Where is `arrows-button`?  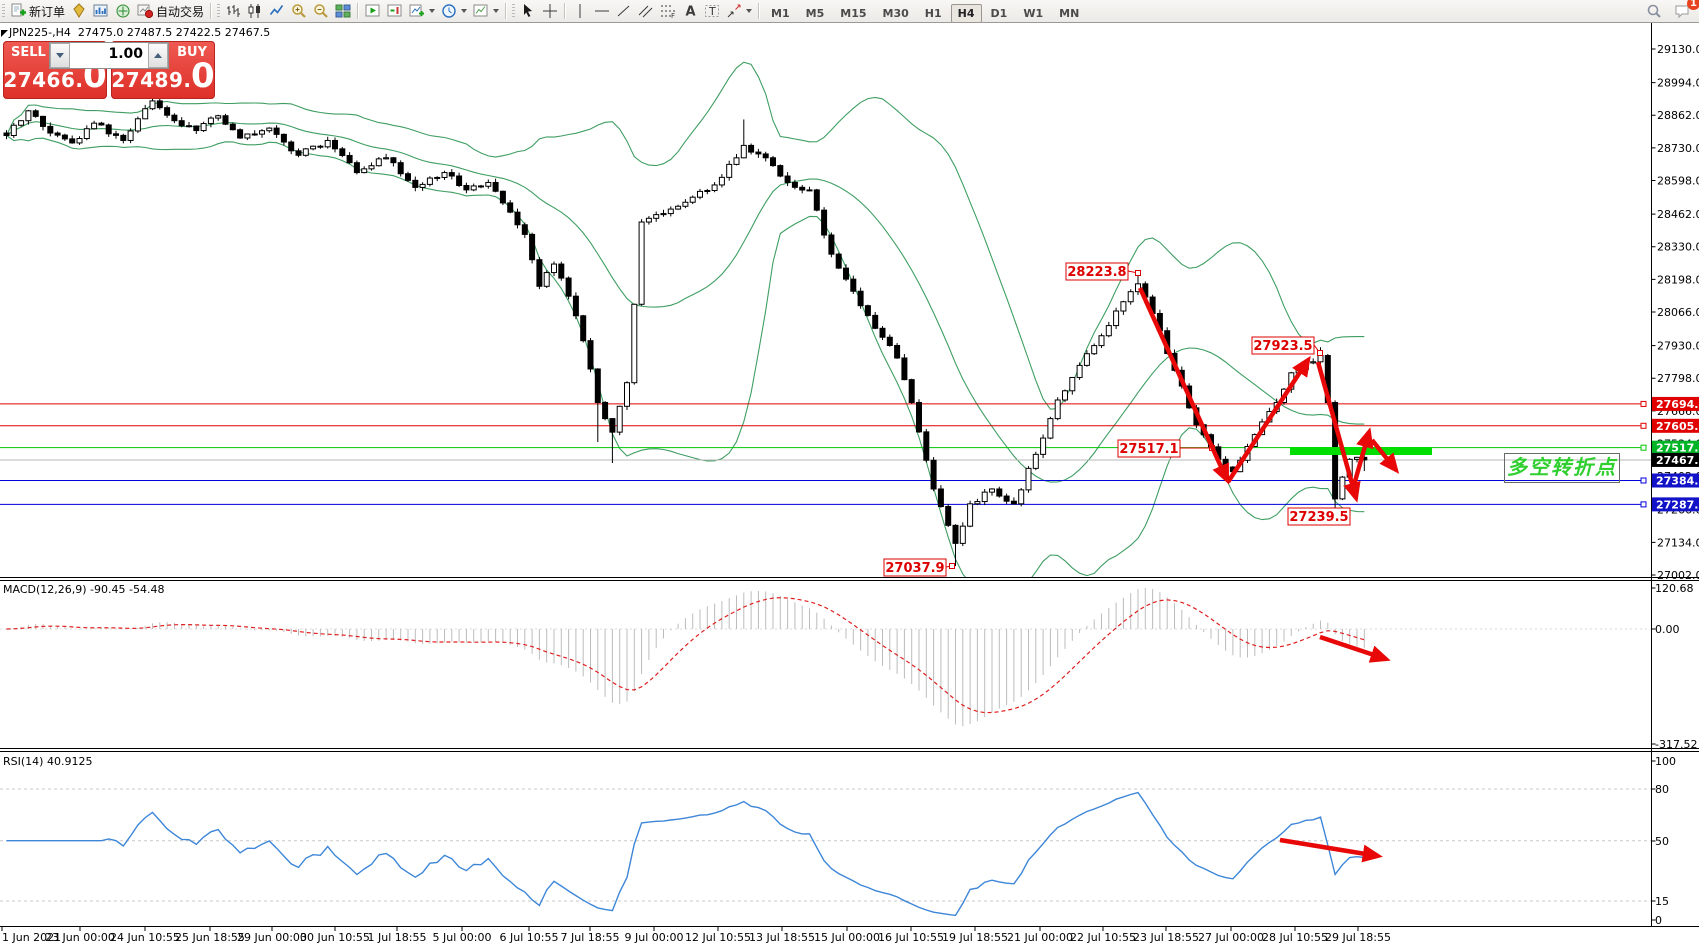 arrows-button is located at coordinates (739, 11).